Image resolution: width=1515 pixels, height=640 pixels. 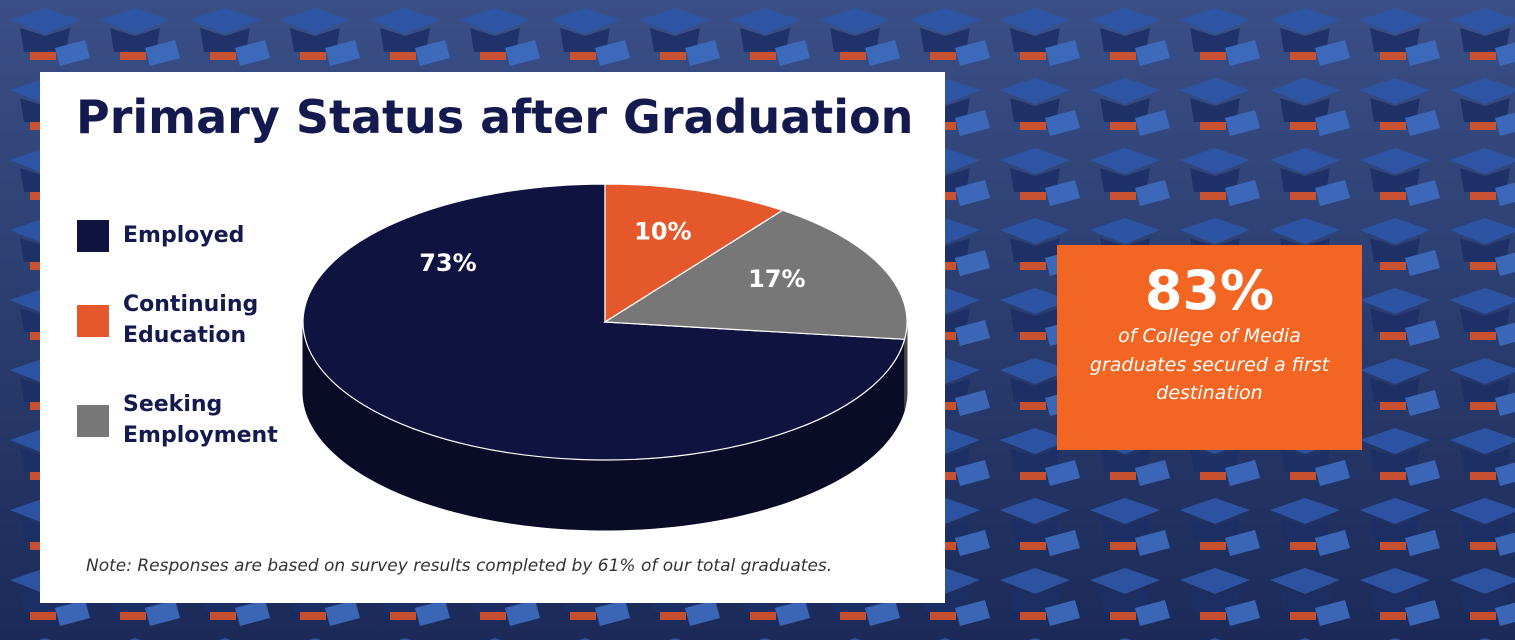 I want to click on legend-label: Seeking Employment, so click(x=200, y=420).